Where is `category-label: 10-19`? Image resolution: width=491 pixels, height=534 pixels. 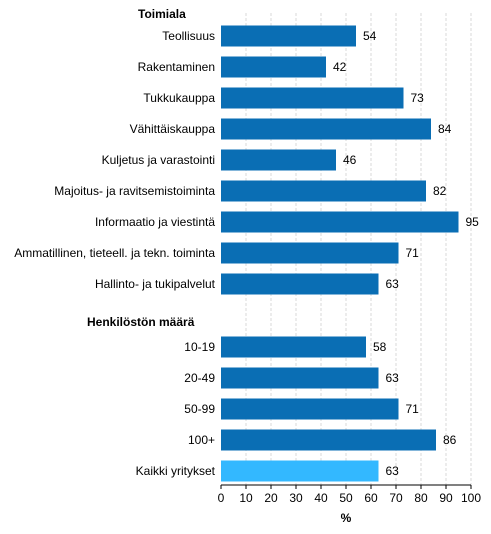
category-label: 10-19 is located at coordinates (199, 347).